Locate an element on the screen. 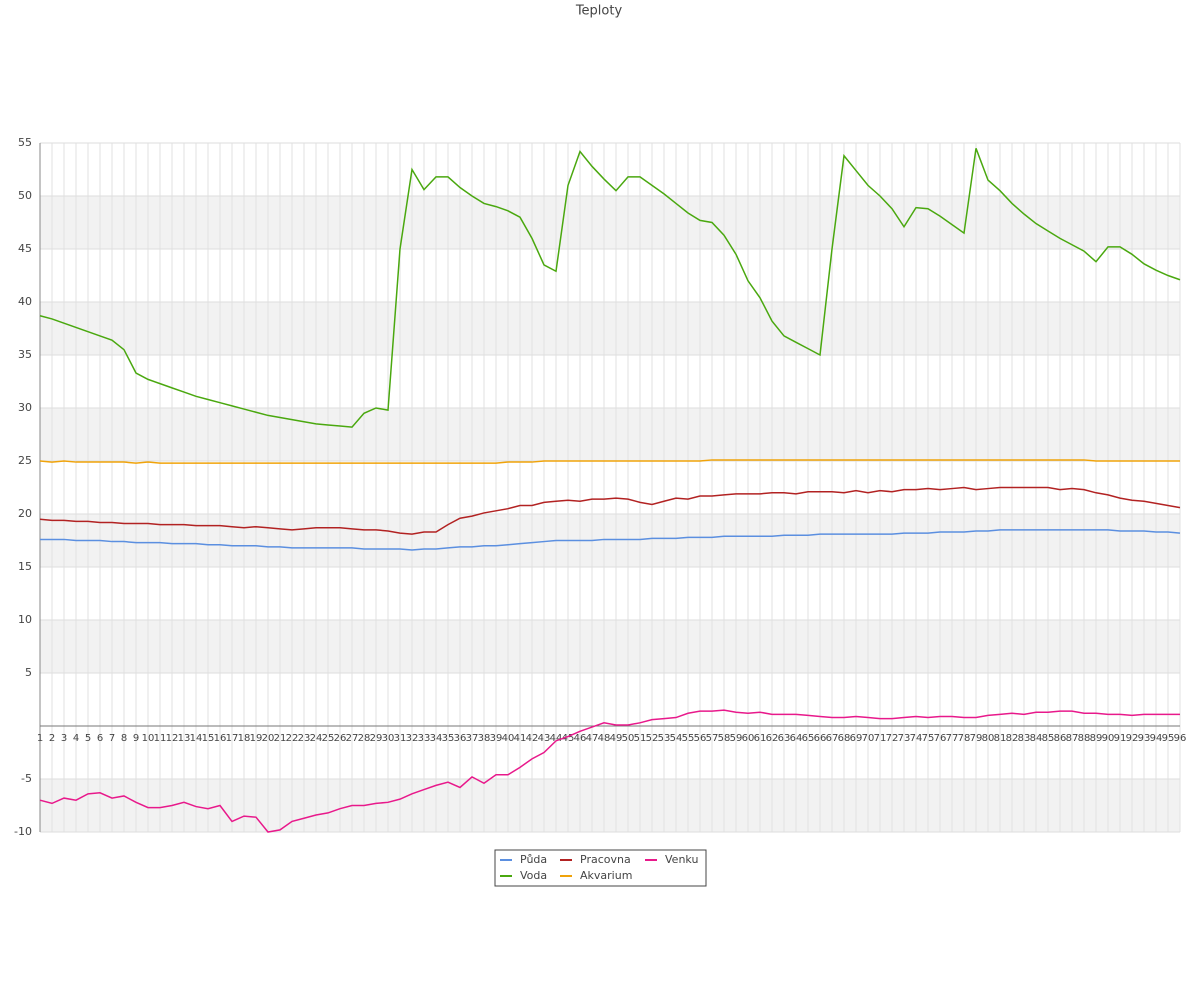  x-tick-label: 60 is located at coordinates (748, 738).